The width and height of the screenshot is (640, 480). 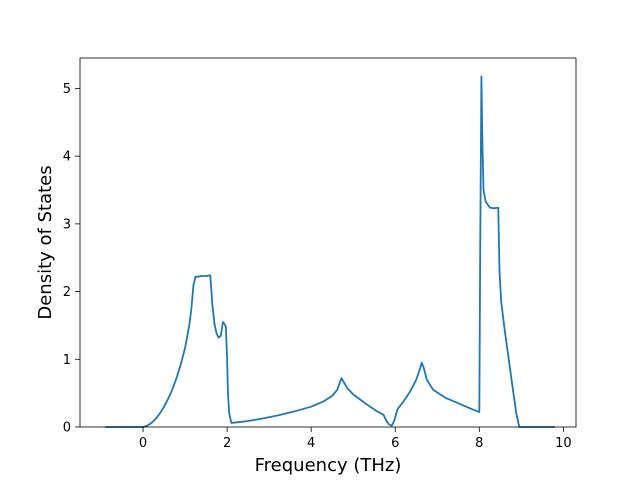 I want to click on y-tick-label: 2, so click(x=67, y=292).